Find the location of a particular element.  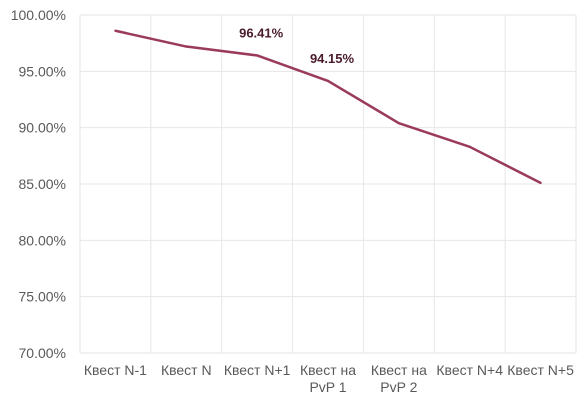

data-label: 96.41% is located at coordinates (261, 32).